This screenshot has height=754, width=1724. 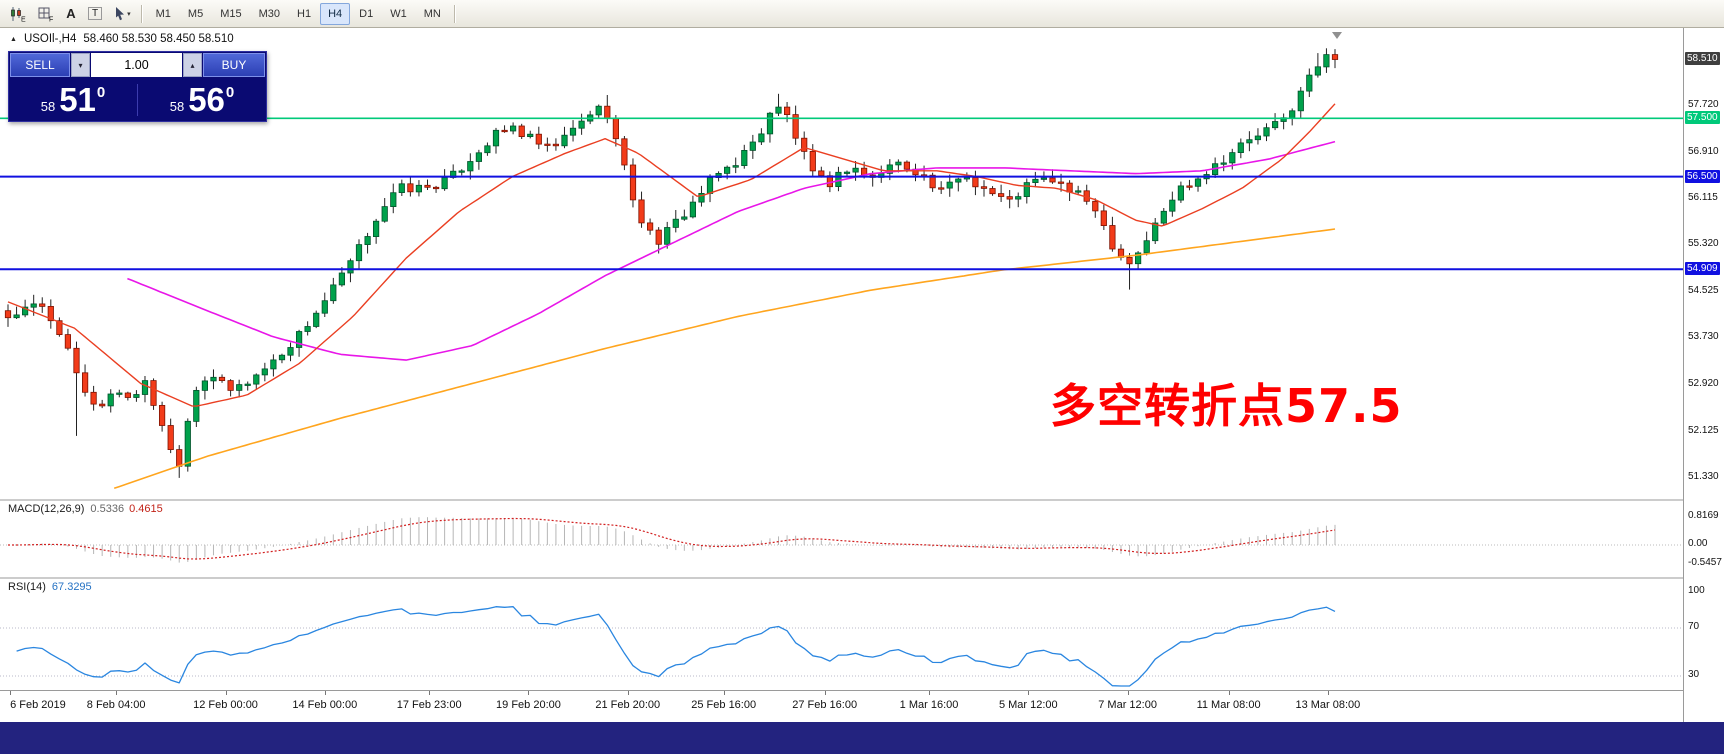 I want to click on time-axis-label: 12 Feb 00:00, so click(x=225, y=705).